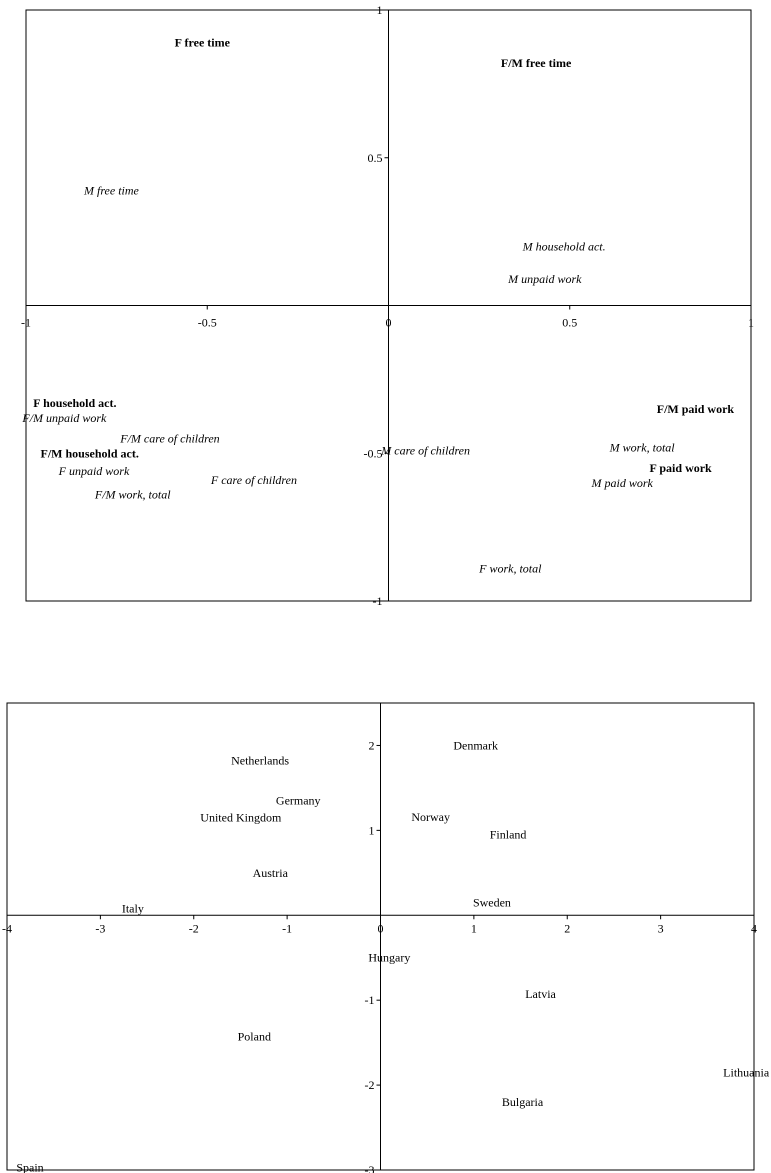 This screenshot has height=1173, width=771. Describe the element at coordinates (569, 323) in the screenshot. I see `x-tick-label: 0.5` at that location.